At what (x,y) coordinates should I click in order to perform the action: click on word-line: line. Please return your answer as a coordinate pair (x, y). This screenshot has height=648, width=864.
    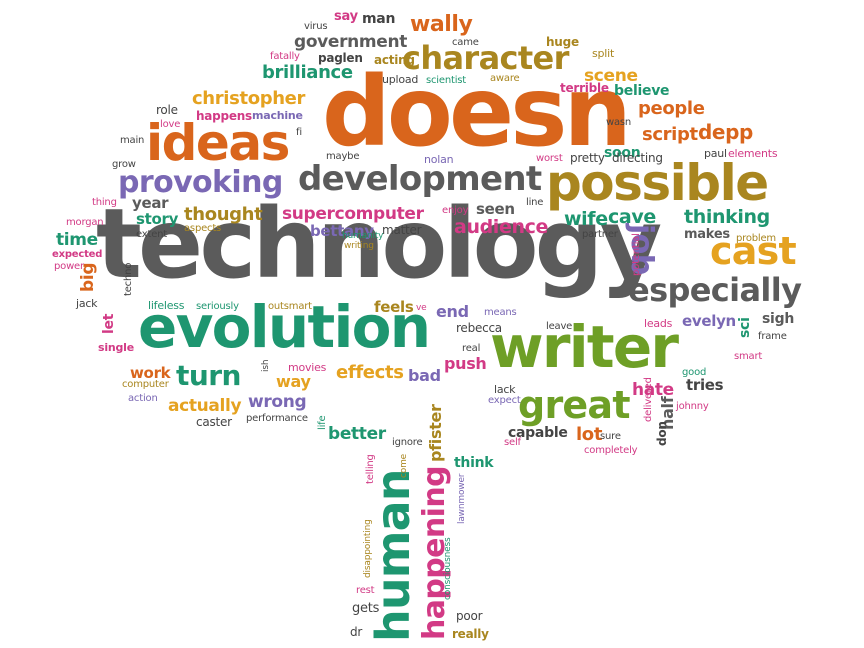
    Looking at the image, I should click on (535, 202).